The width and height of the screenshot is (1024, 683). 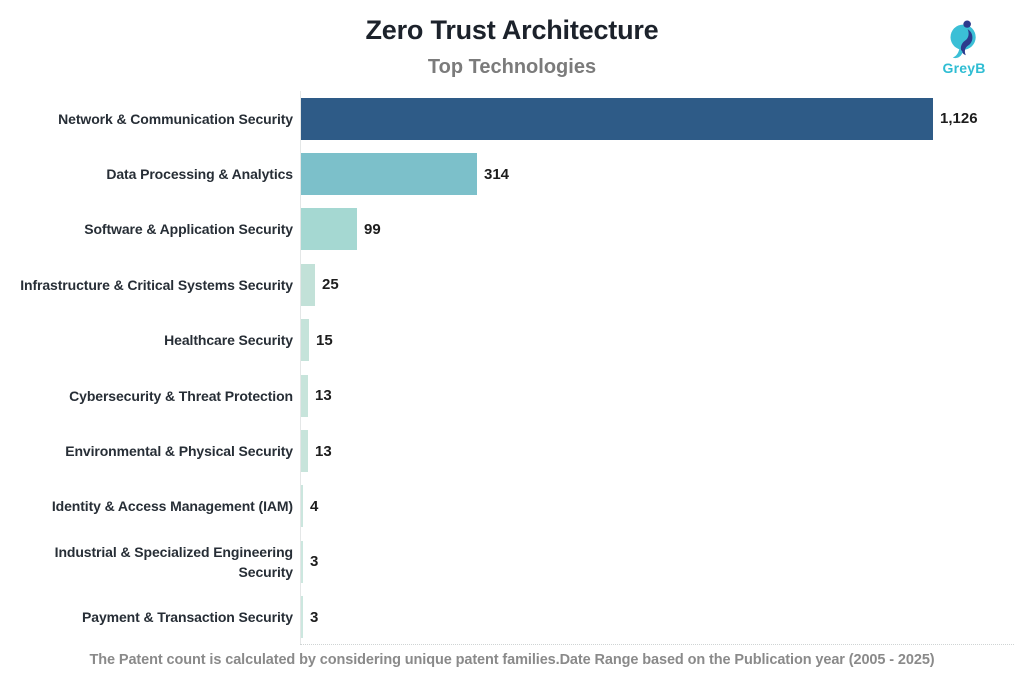 What do you see at coordinates (324, 340) in the screenshot?
I see `value-label: 15` at bounding box center [324, 340].